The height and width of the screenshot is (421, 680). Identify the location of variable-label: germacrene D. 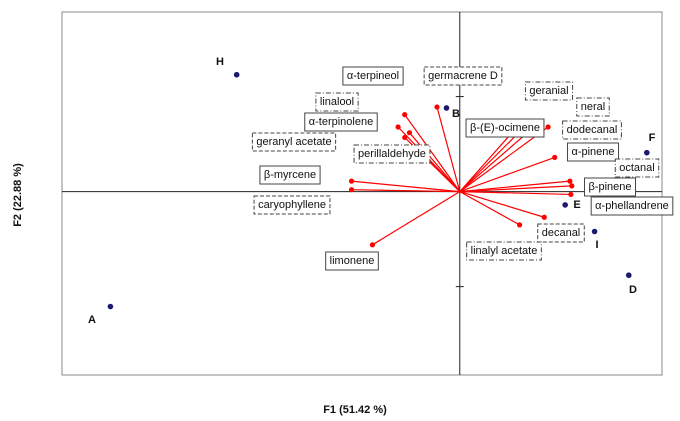
(463, 76).